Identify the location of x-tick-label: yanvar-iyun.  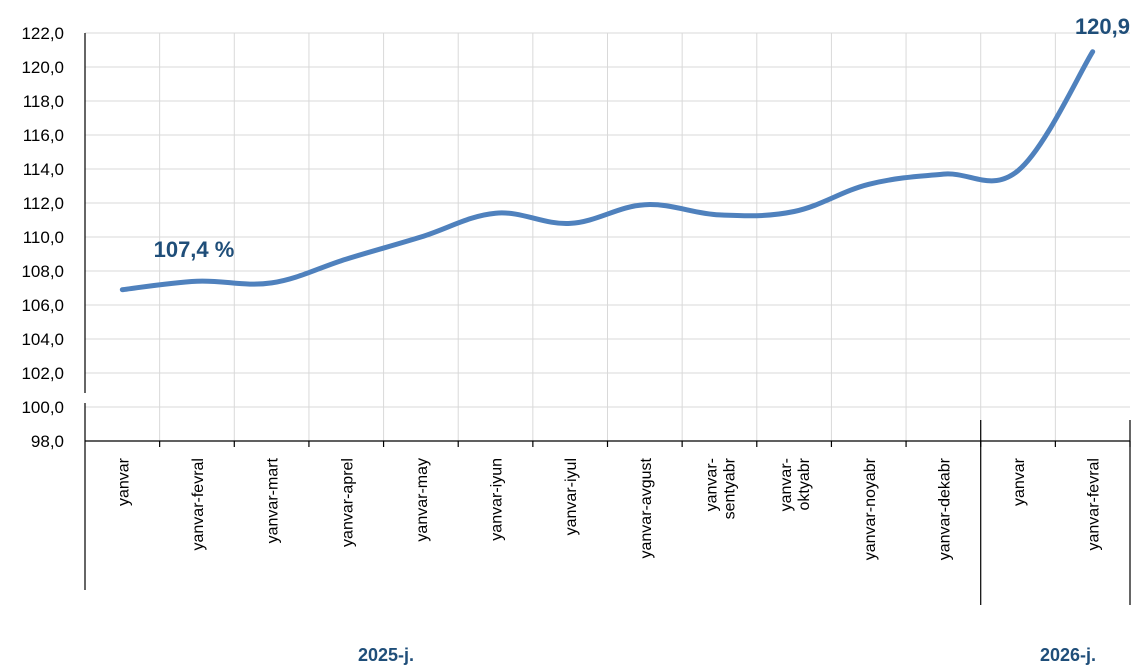
(497, 499).